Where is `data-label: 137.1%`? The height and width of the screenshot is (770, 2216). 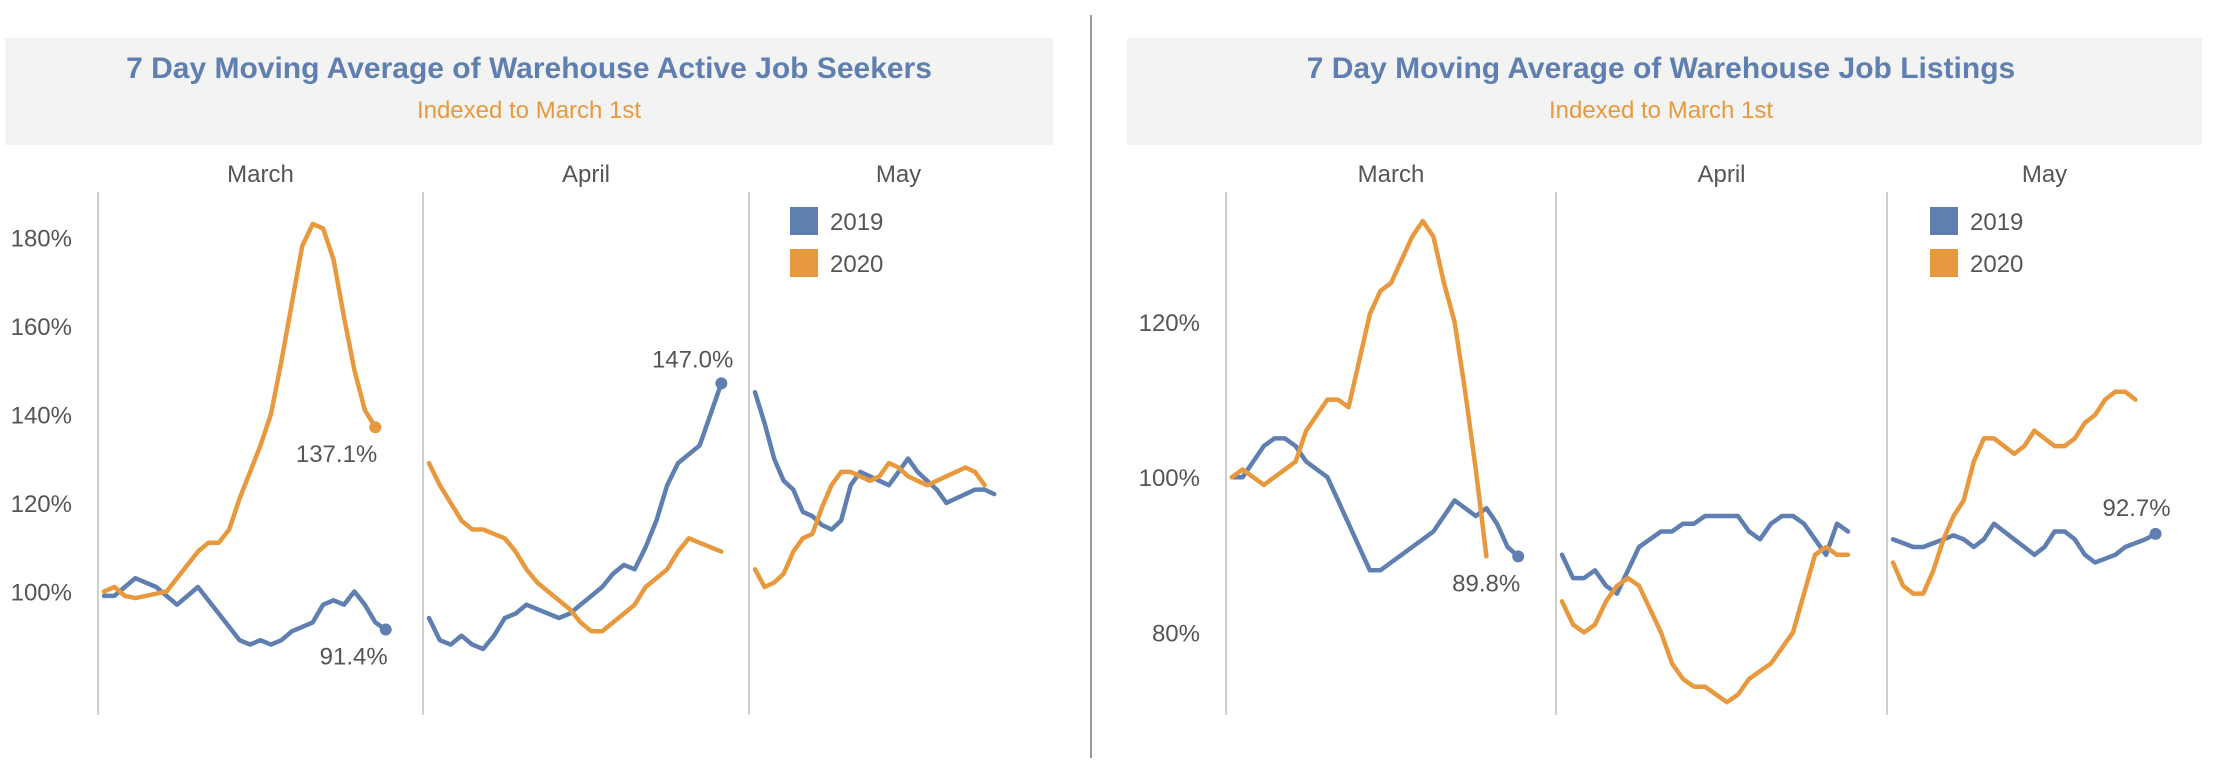 data-label: 137.1% is located at coordinates (336, 454).